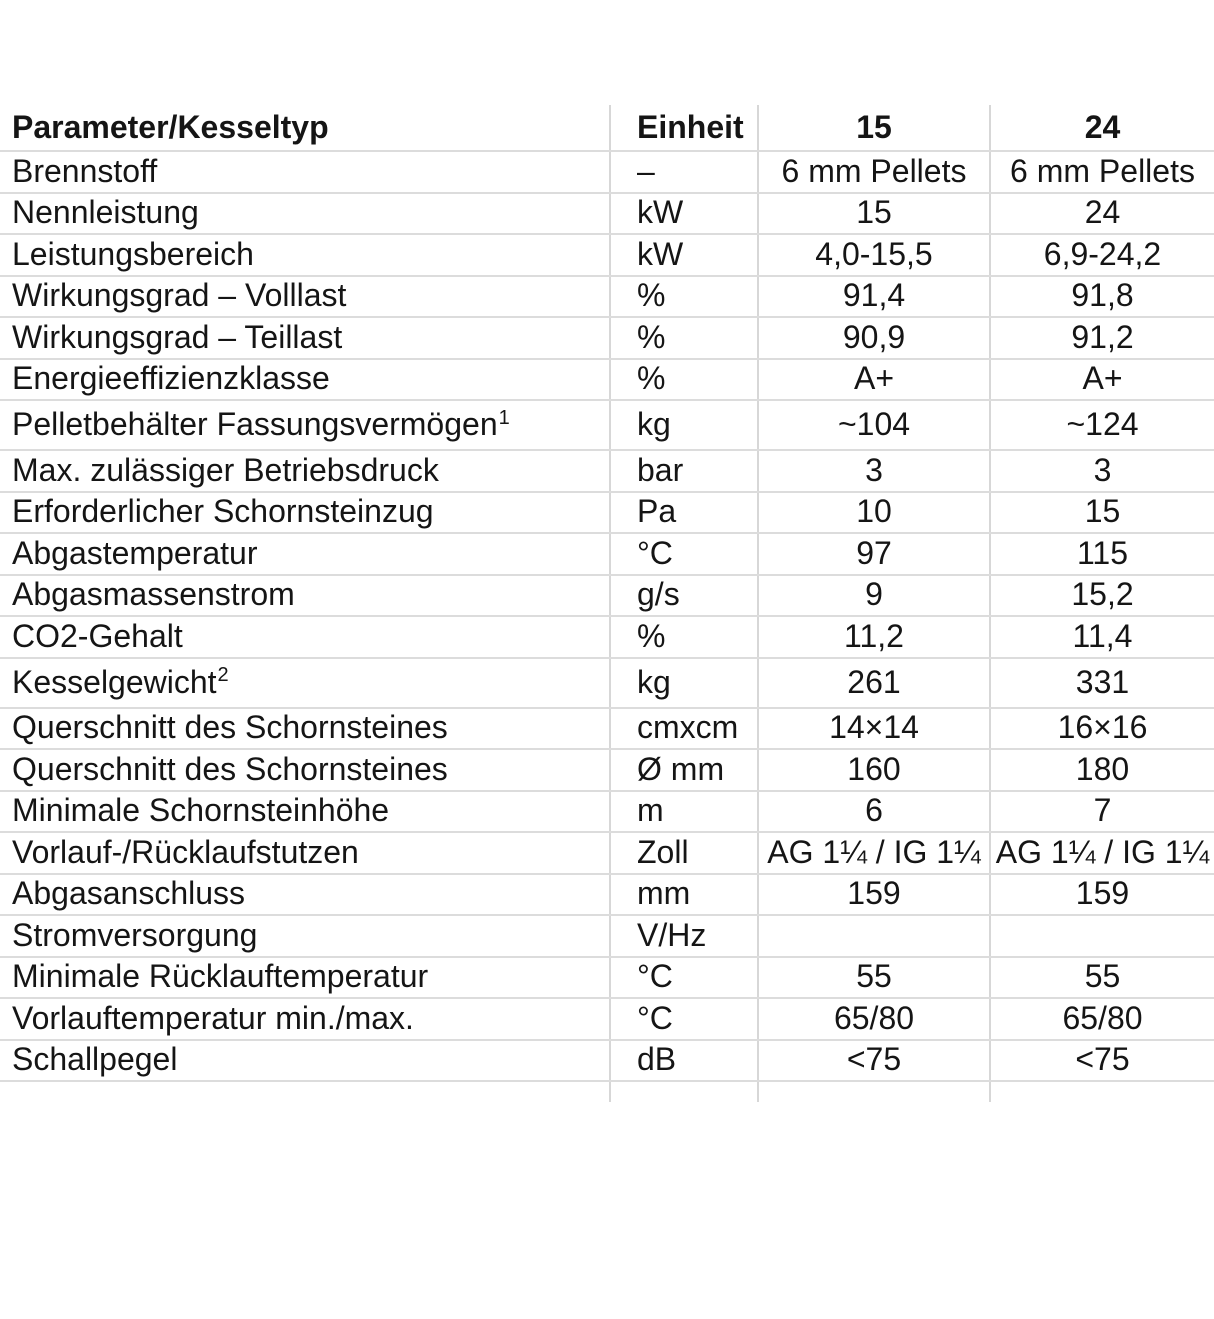 The height and width of the screenshot is (1319, 1214). Describe the element at coordinates (683, 770) in the screenshot. I see `unit-cell: Ø mm` at that location.